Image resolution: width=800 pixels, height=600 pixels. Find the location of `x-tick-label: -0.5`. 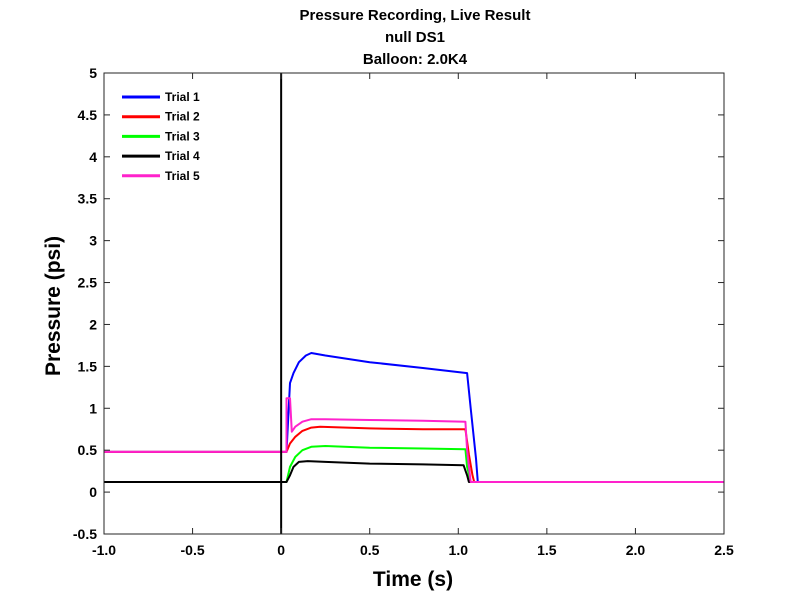

x-tick-label: -0.5 is located at coordinates (193, 550).